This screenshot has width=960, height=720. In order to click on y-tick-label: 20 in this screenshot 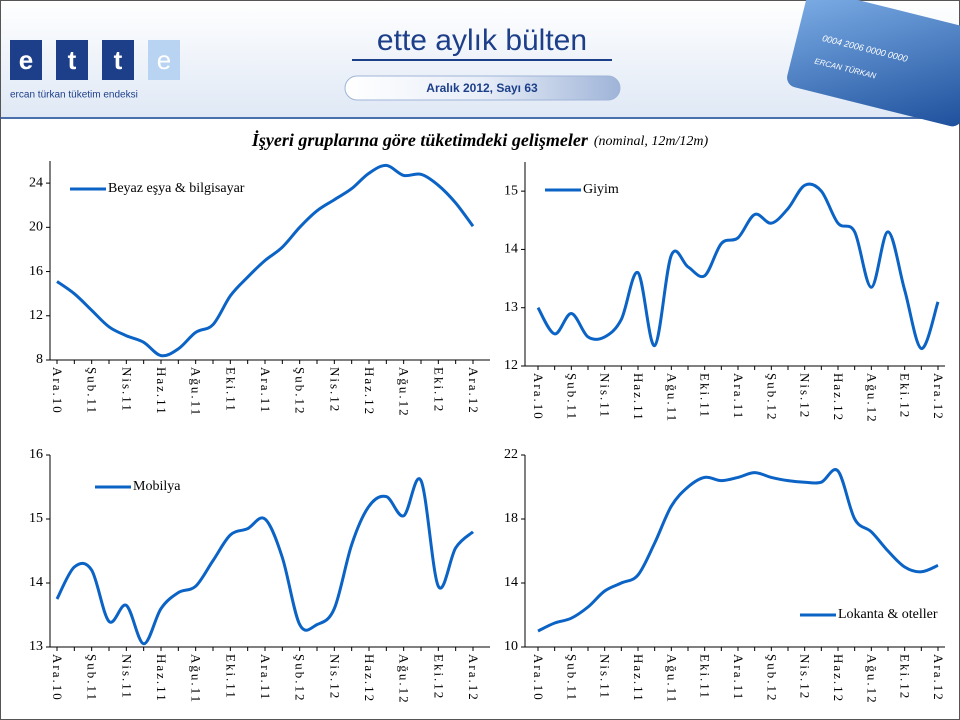, I will do `click(36, 227)`.